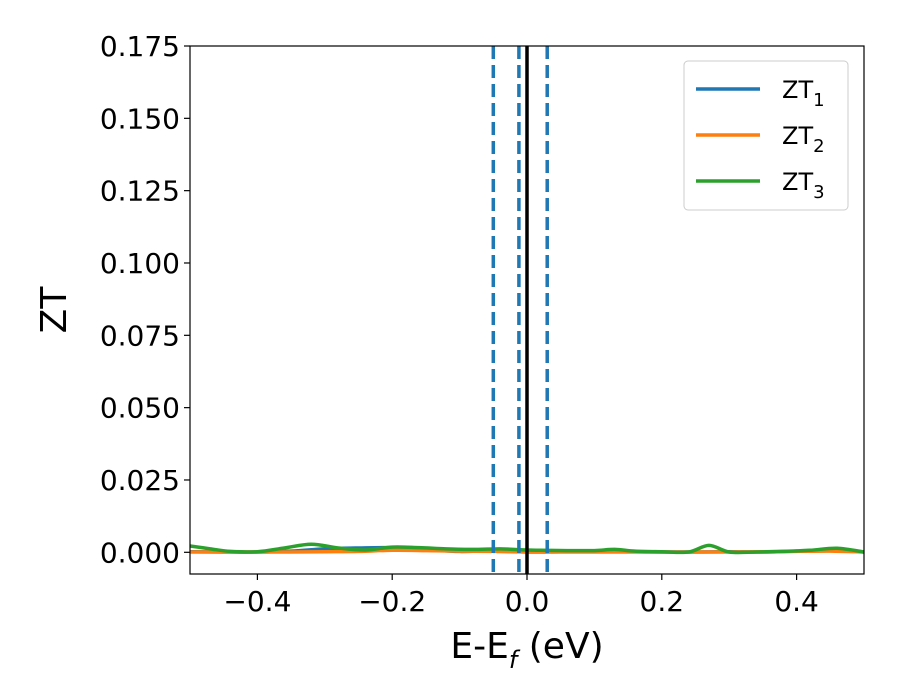 This screenshot has height=700, width=900. What do you see at coordinates (140, 263) in the screenshot?
I see `y-tick-label: 0.100` at bounding box center [140, 263].